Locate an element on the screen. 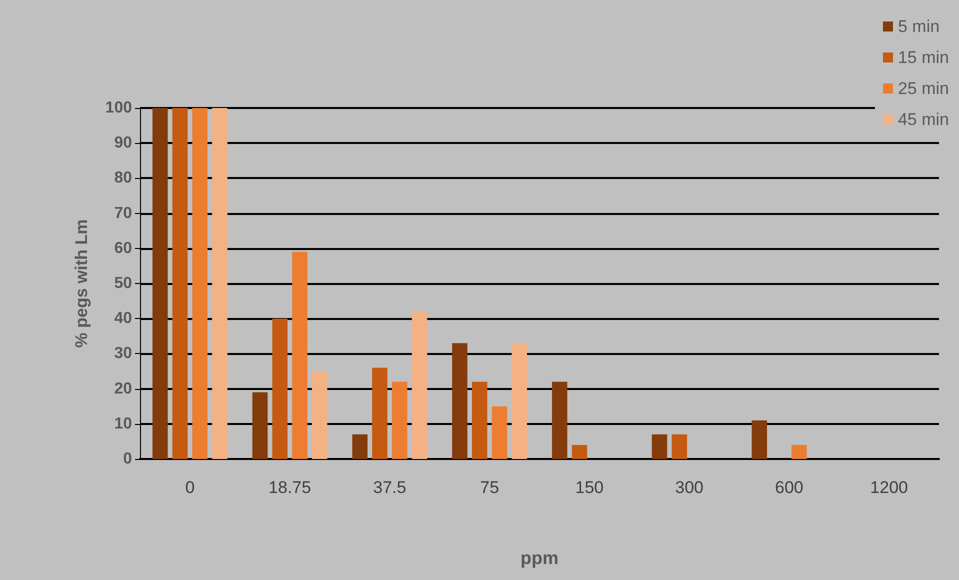 The height and width of the screenshot is (580, 959). y-tick-label: 80 is located at coordinates (123, 178).